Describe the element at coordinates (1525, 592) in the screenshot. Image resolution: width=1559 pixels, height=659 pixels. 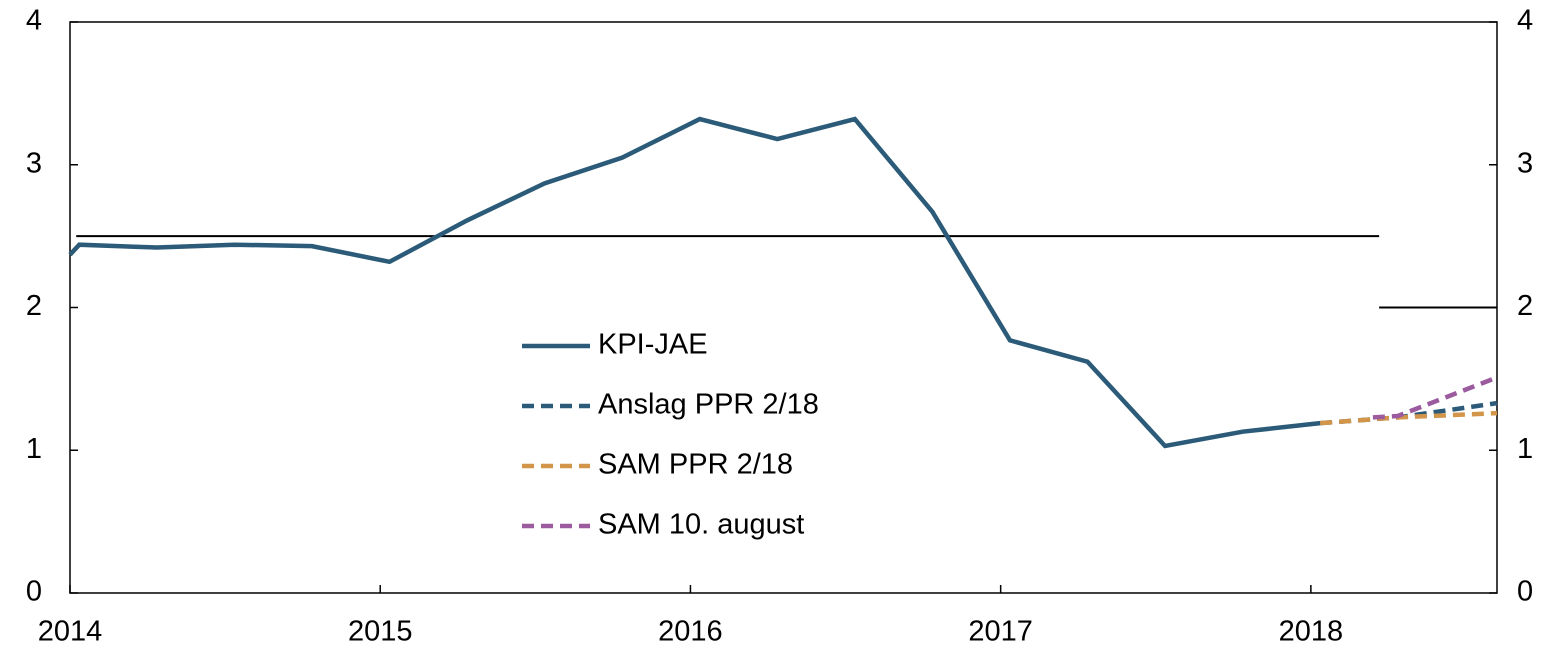
I see `y2-tick-label: 0` at that location.